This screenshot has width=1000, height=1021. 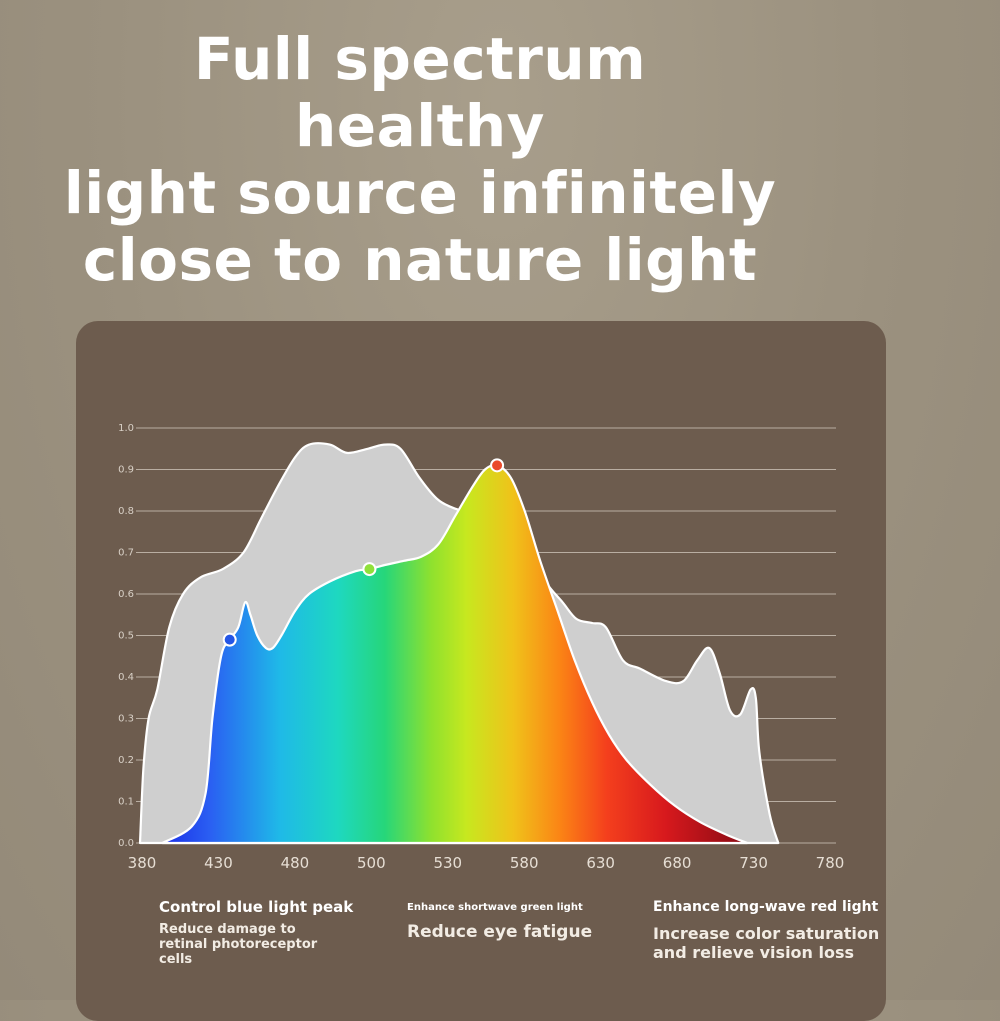 I want to click on y-tick-label: 0.3, so click(x=126, y=719).